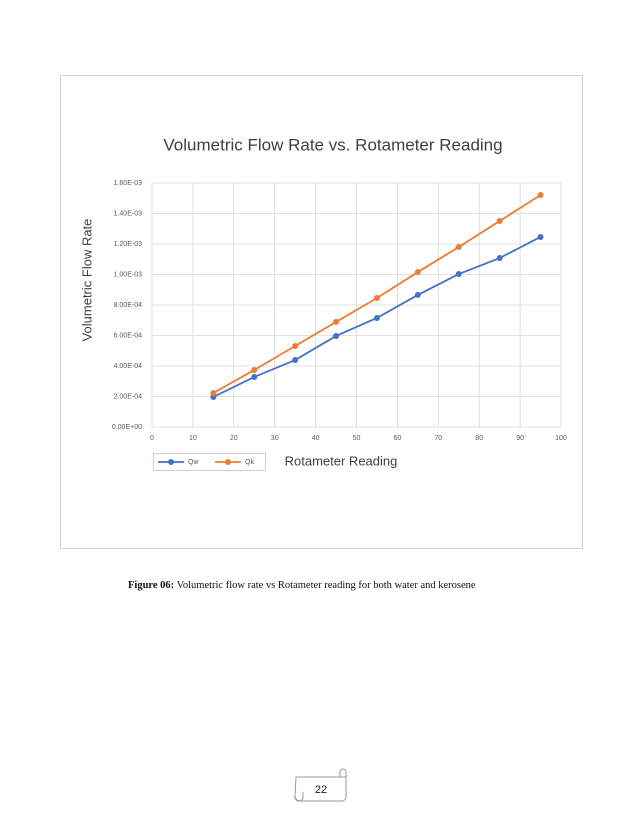 This screenshot has width=638, height=826. What do you see at coordinates (151, 585) in the screenshot?
I see `caption-label: Figure 06:` at bounding box center [151, 585].